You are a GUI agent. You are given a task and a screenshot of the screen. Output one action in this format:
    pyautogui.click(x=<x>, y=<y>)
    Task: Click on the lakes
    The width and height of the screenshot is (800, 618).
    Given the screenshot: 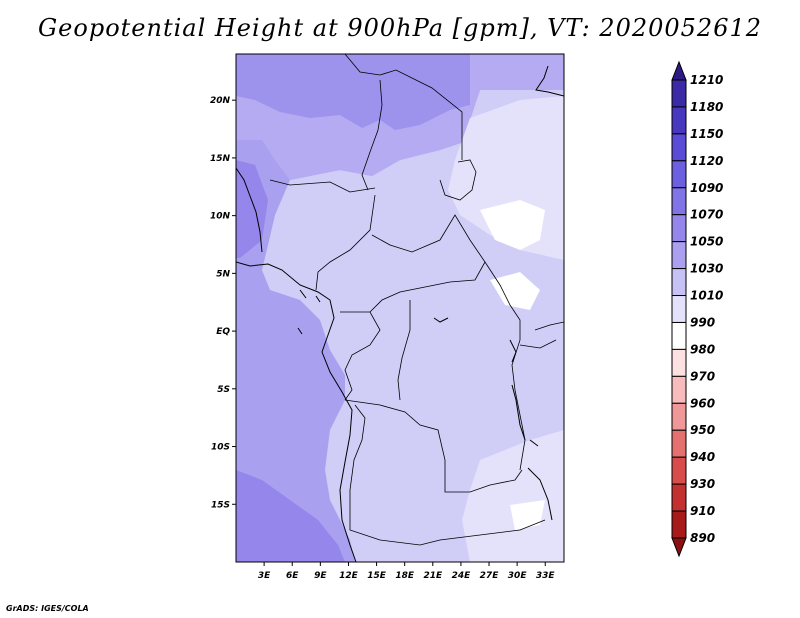 What is the action you would take?
    pyautogui.click(x=425, y=405)
    